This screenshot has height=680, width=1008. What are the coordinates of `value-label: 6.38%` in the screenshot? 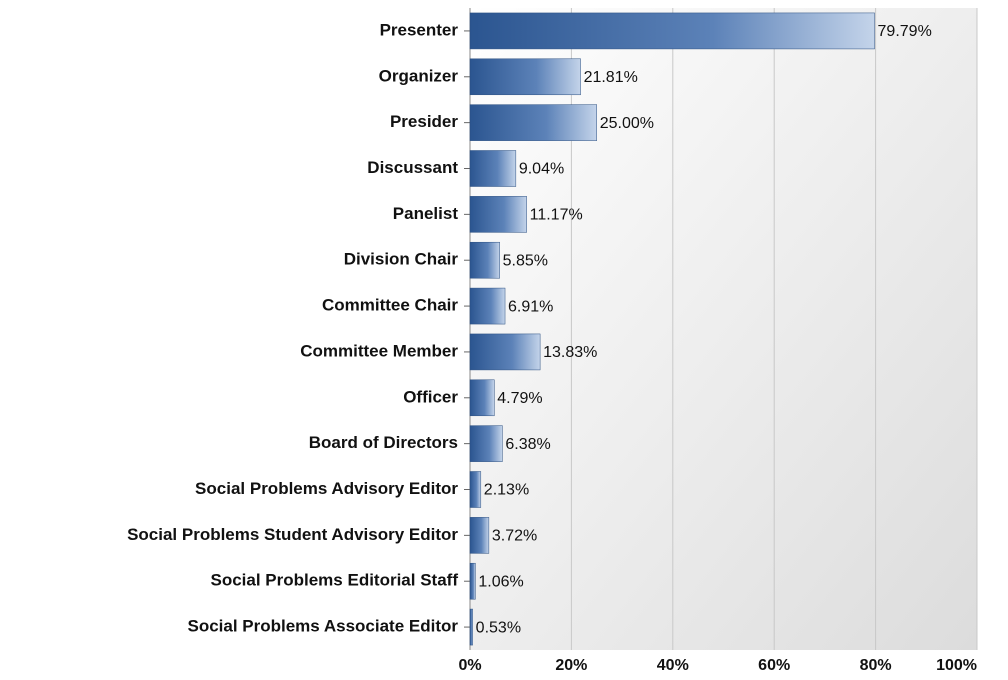 It's located at (527, 444).